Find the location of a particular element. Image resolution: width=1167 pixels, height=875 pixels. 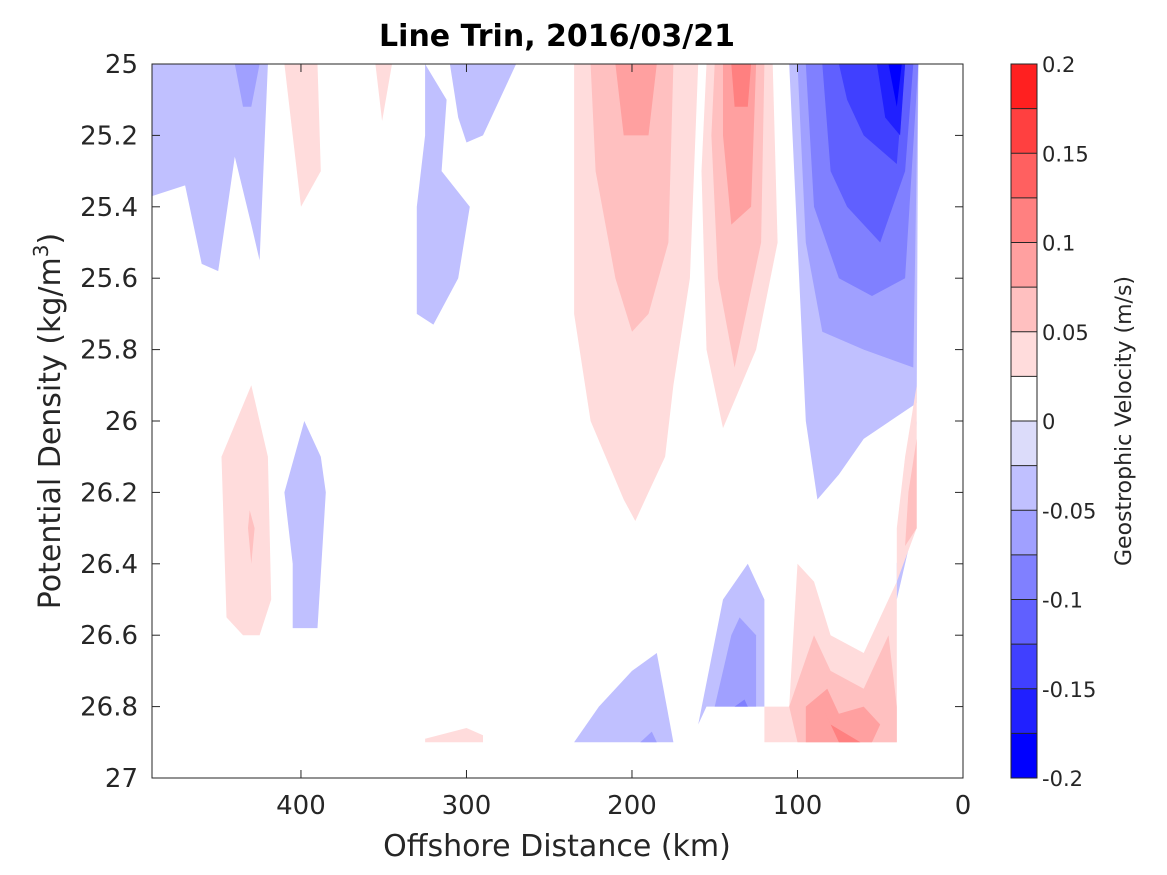

colorbar-tick-label: -0.2 is located at coordinates (1062, 779).